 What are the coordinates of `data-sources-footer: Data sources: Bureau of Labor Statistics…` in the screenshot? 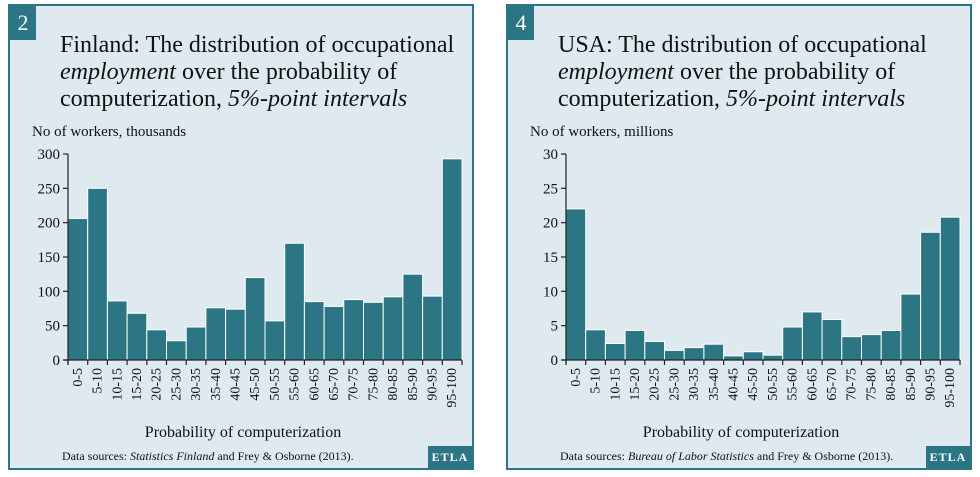 It's located at (726, 456).